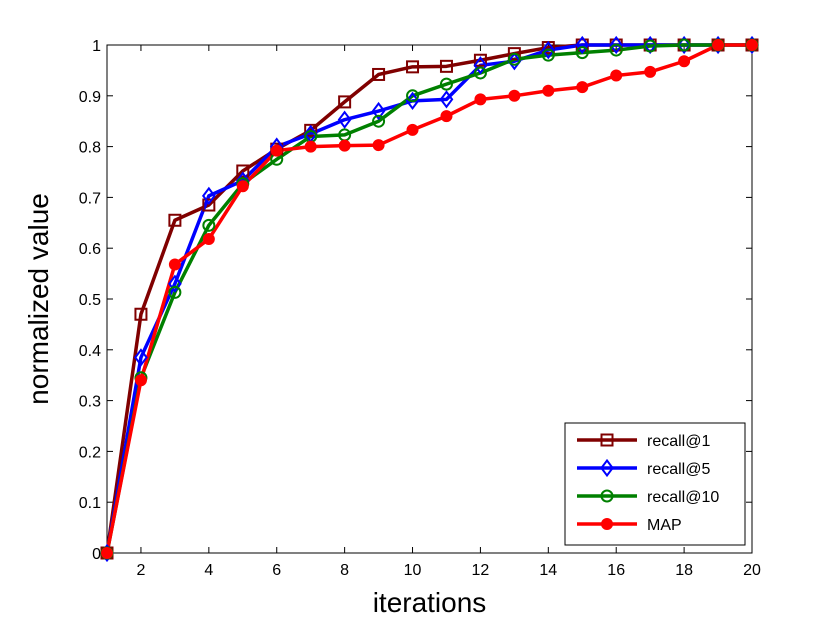  Describe the element at coordinates (616, 570) in the screenshot. I see `x-tick-label: 16` at that location.